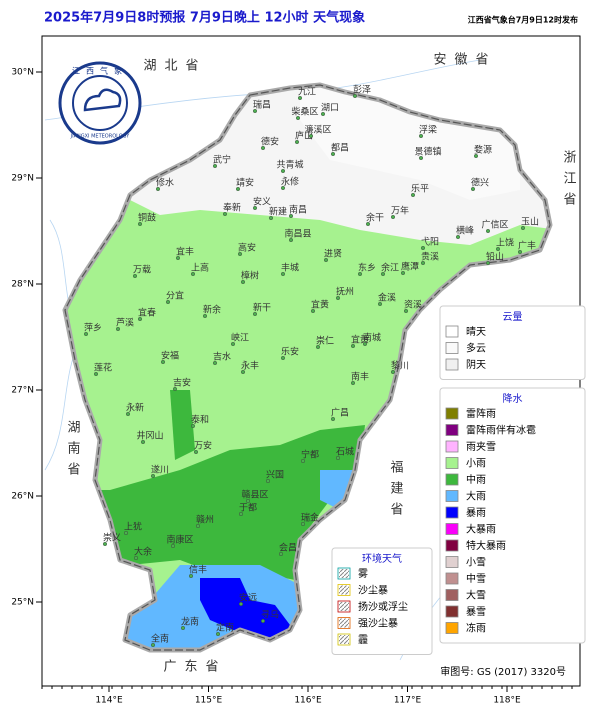 The image size is (607, 724). What do you see at coordinates (400, 211) in the screenshot?
I see `city-label: 万年` at bounding box center [400, 211].